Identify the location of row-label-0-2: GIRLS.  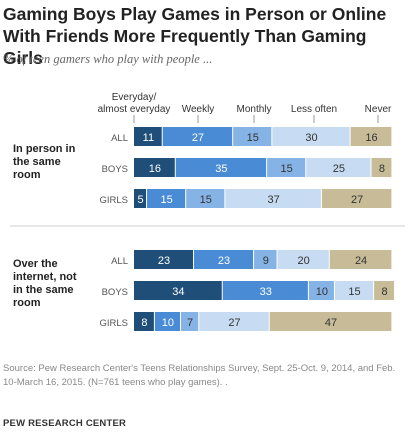
(113, 200).